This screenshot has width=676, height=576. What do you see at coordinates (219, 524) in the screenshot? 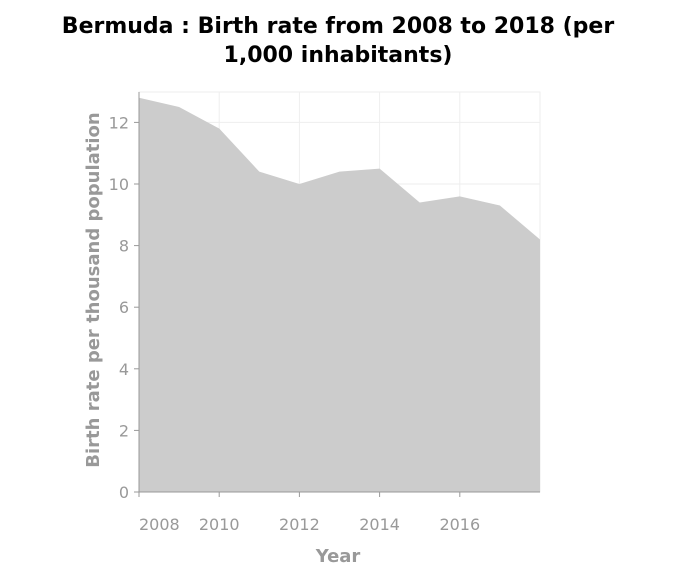
I see `x-tick-label: 2010` at bounding box center [219, 524].